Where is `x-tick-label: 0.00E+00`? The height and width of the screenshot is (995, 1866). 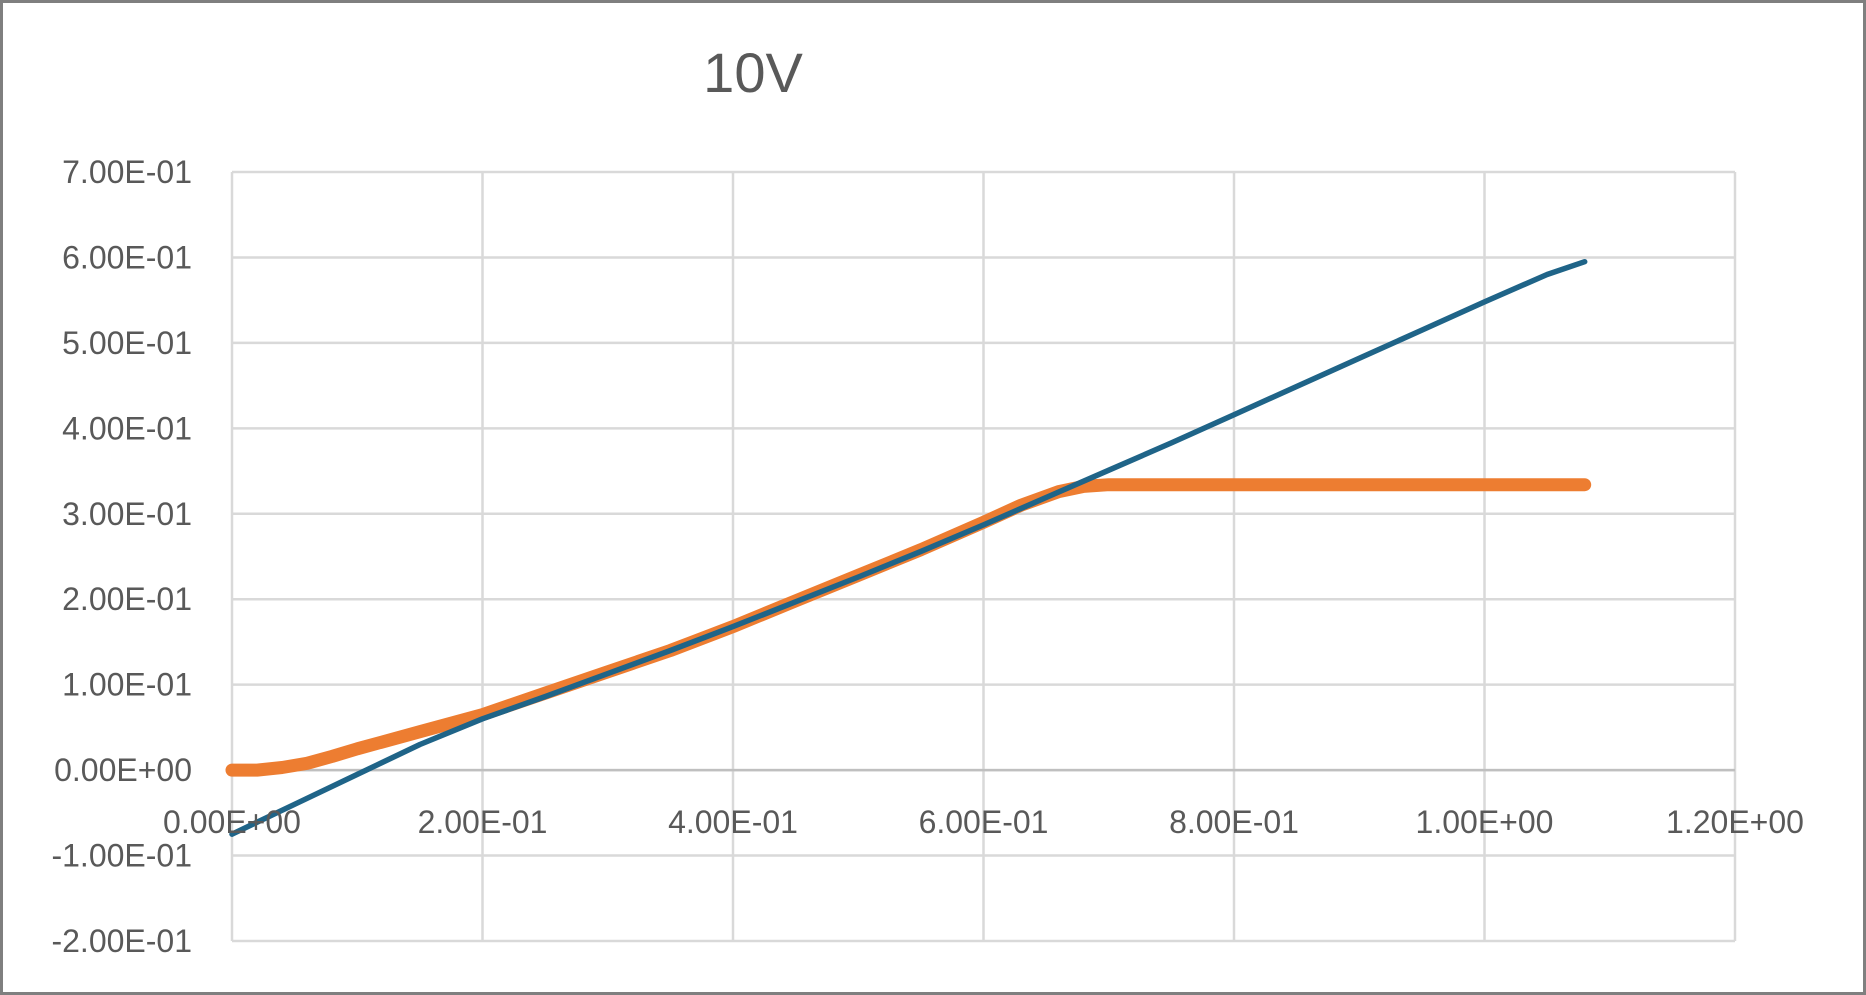
x-tick-label: 0.00E+00 is located at coordinates (232, 822).